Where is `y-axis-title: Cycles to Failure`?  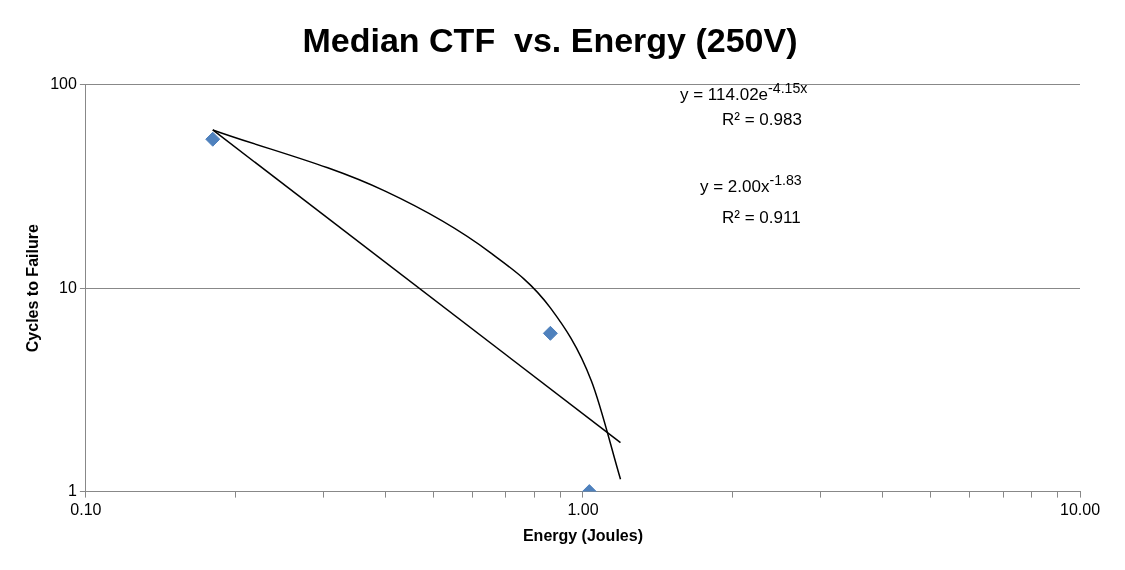 y-axis-title: Cycles to Failure is located at coordinates (33, 288).